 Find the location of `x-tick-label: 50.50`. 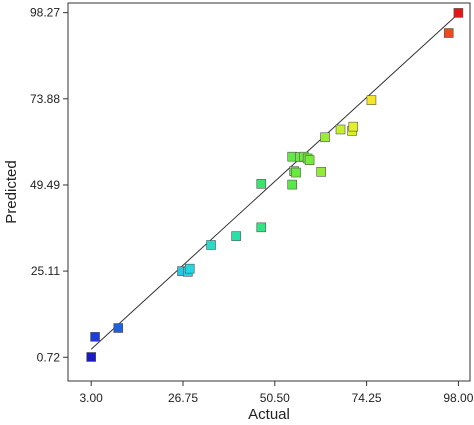

x-tick-label: 50.50 is located at coordinates (275, 398).